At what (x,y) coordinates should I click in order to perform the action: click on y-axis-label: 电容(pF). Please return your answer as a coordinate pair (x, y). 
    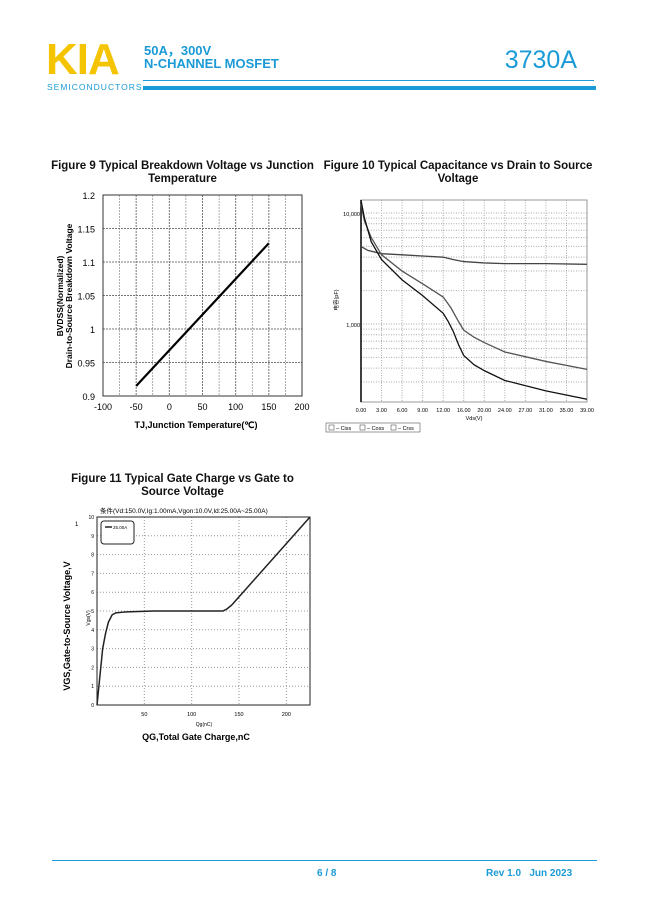
    Looking at the image, I should click on (336, 299).